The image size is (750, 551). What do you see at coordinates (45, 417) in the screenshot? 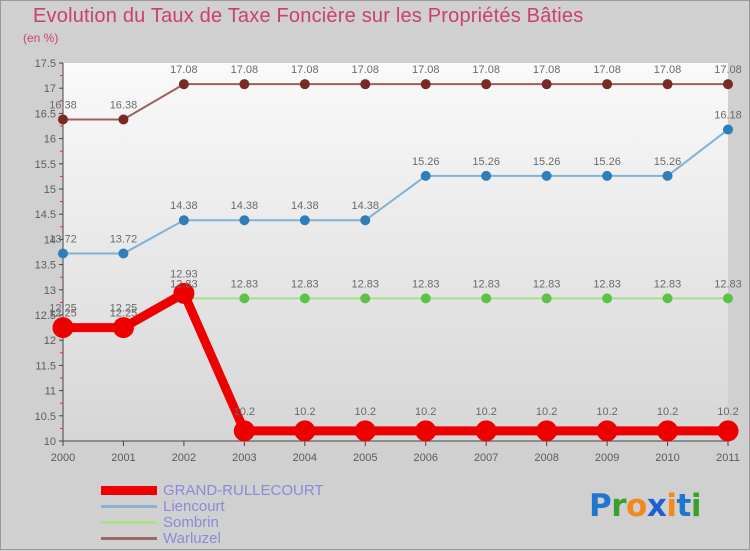
I see `y-axis-tick-label: 10.5` at bounding box center [45, 417].